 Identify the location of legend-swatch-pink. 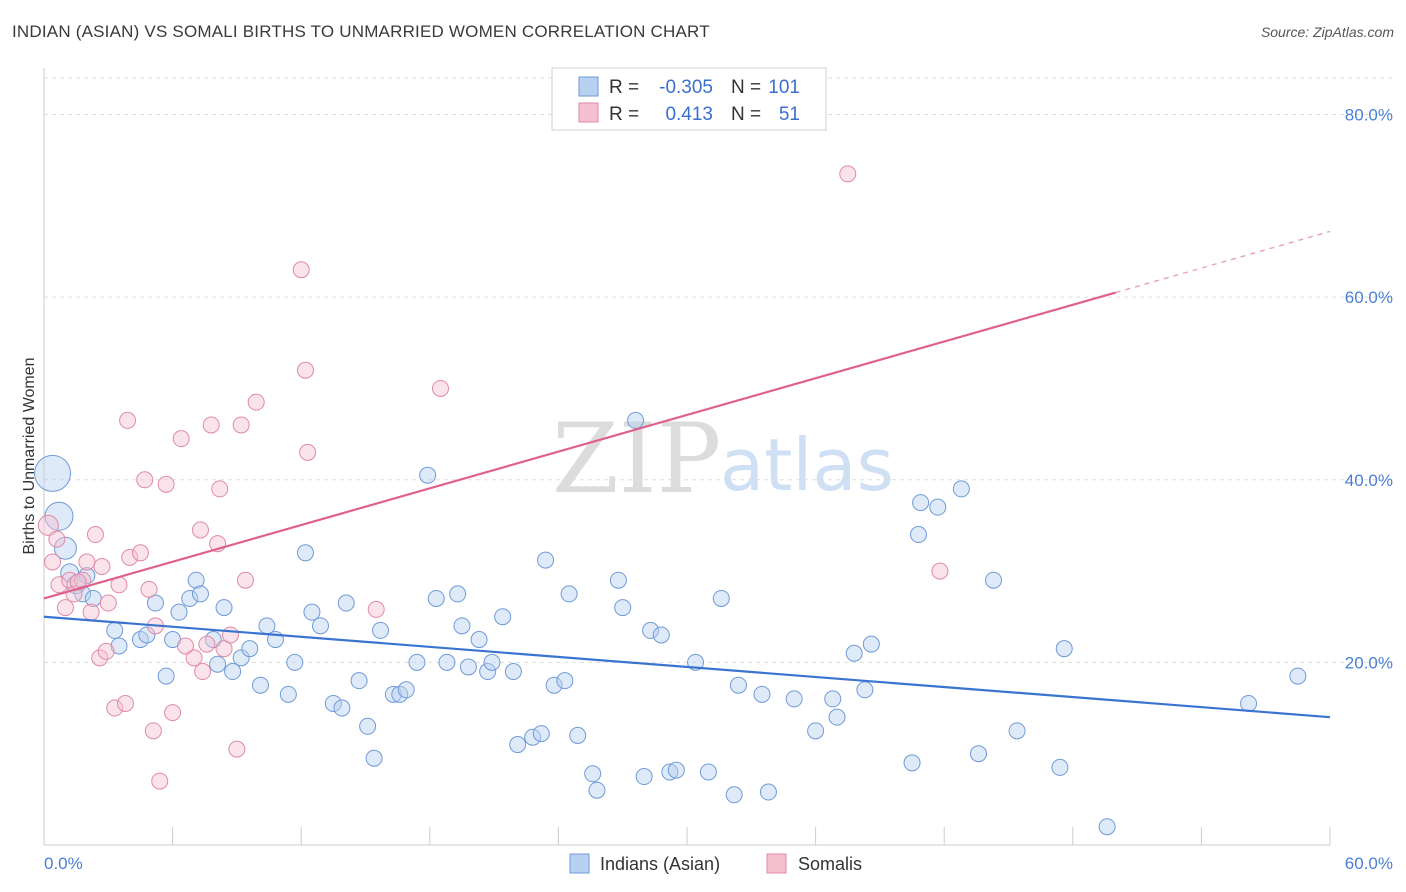
(588, 112).